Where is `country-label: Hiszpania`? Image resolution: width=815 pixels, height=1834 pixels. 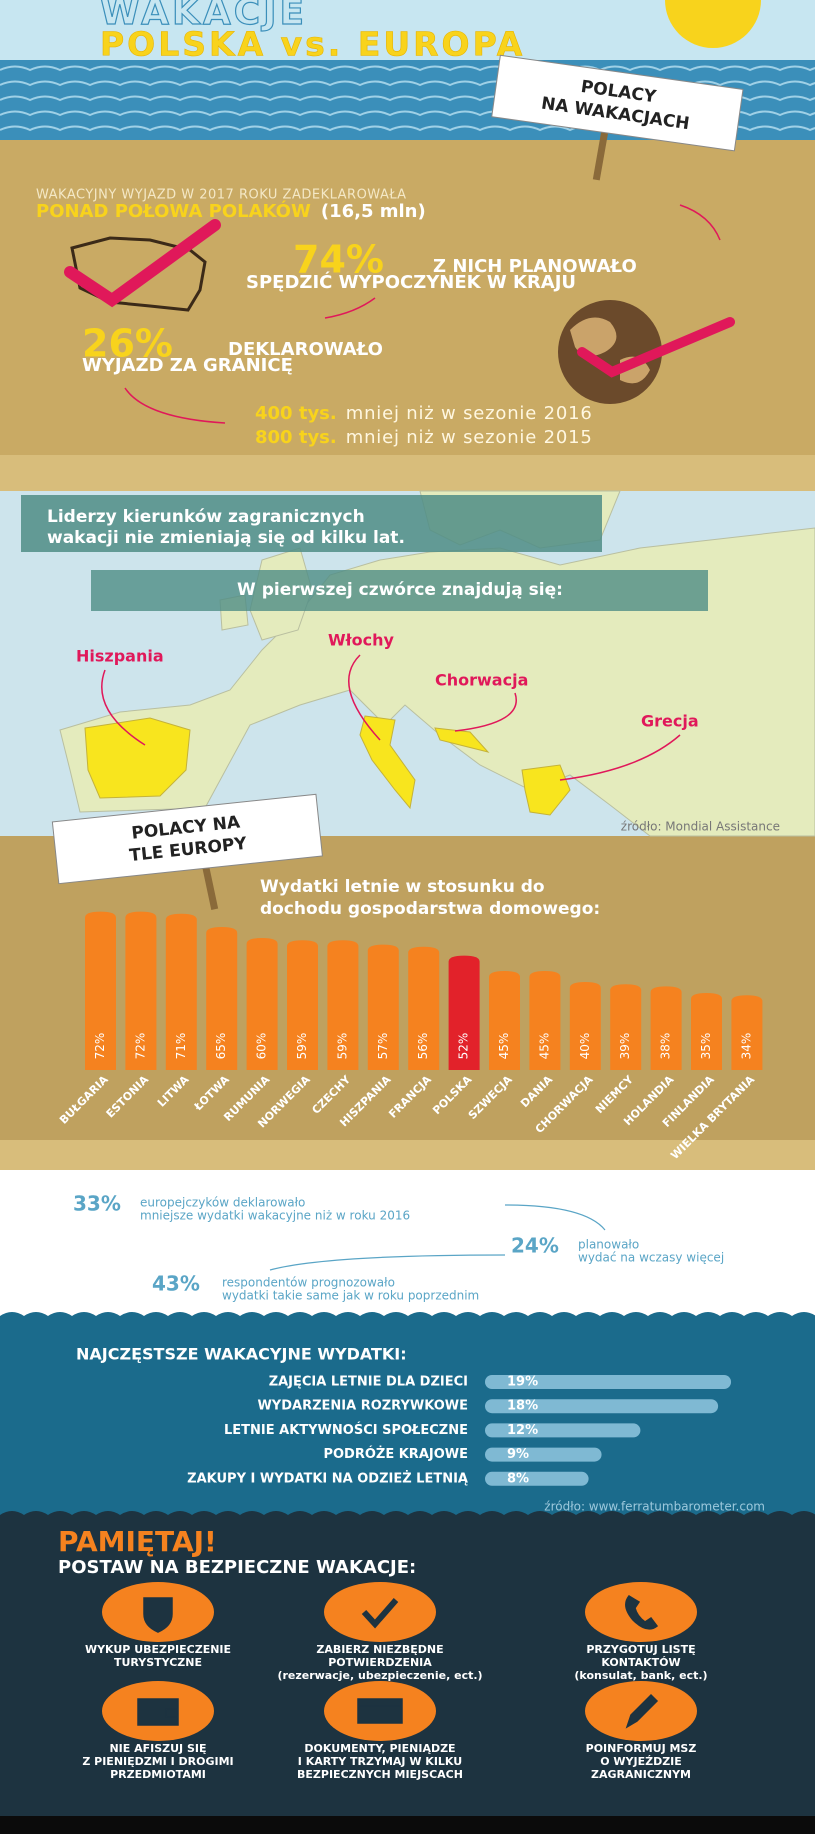
country-label: Hiszpania is located at coordinates (120, 656).